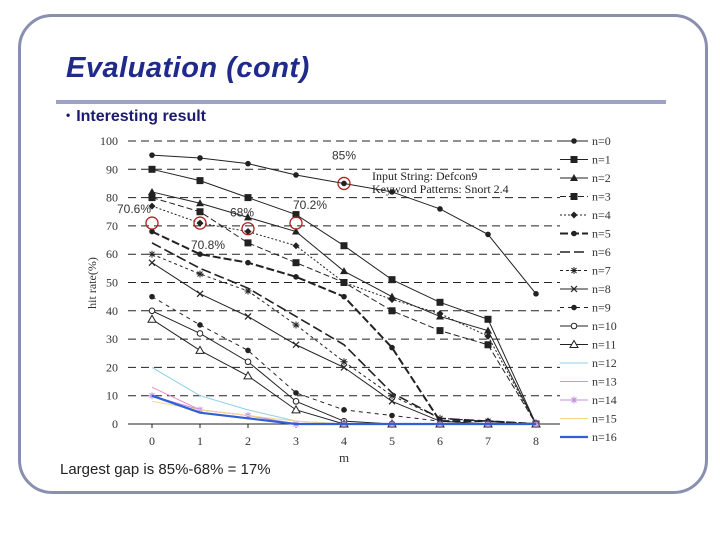  What do you see at coordinates (141, 116) in the screenshot?
I see `bullet-text: Interesting result` at bounding box center [141, 116].